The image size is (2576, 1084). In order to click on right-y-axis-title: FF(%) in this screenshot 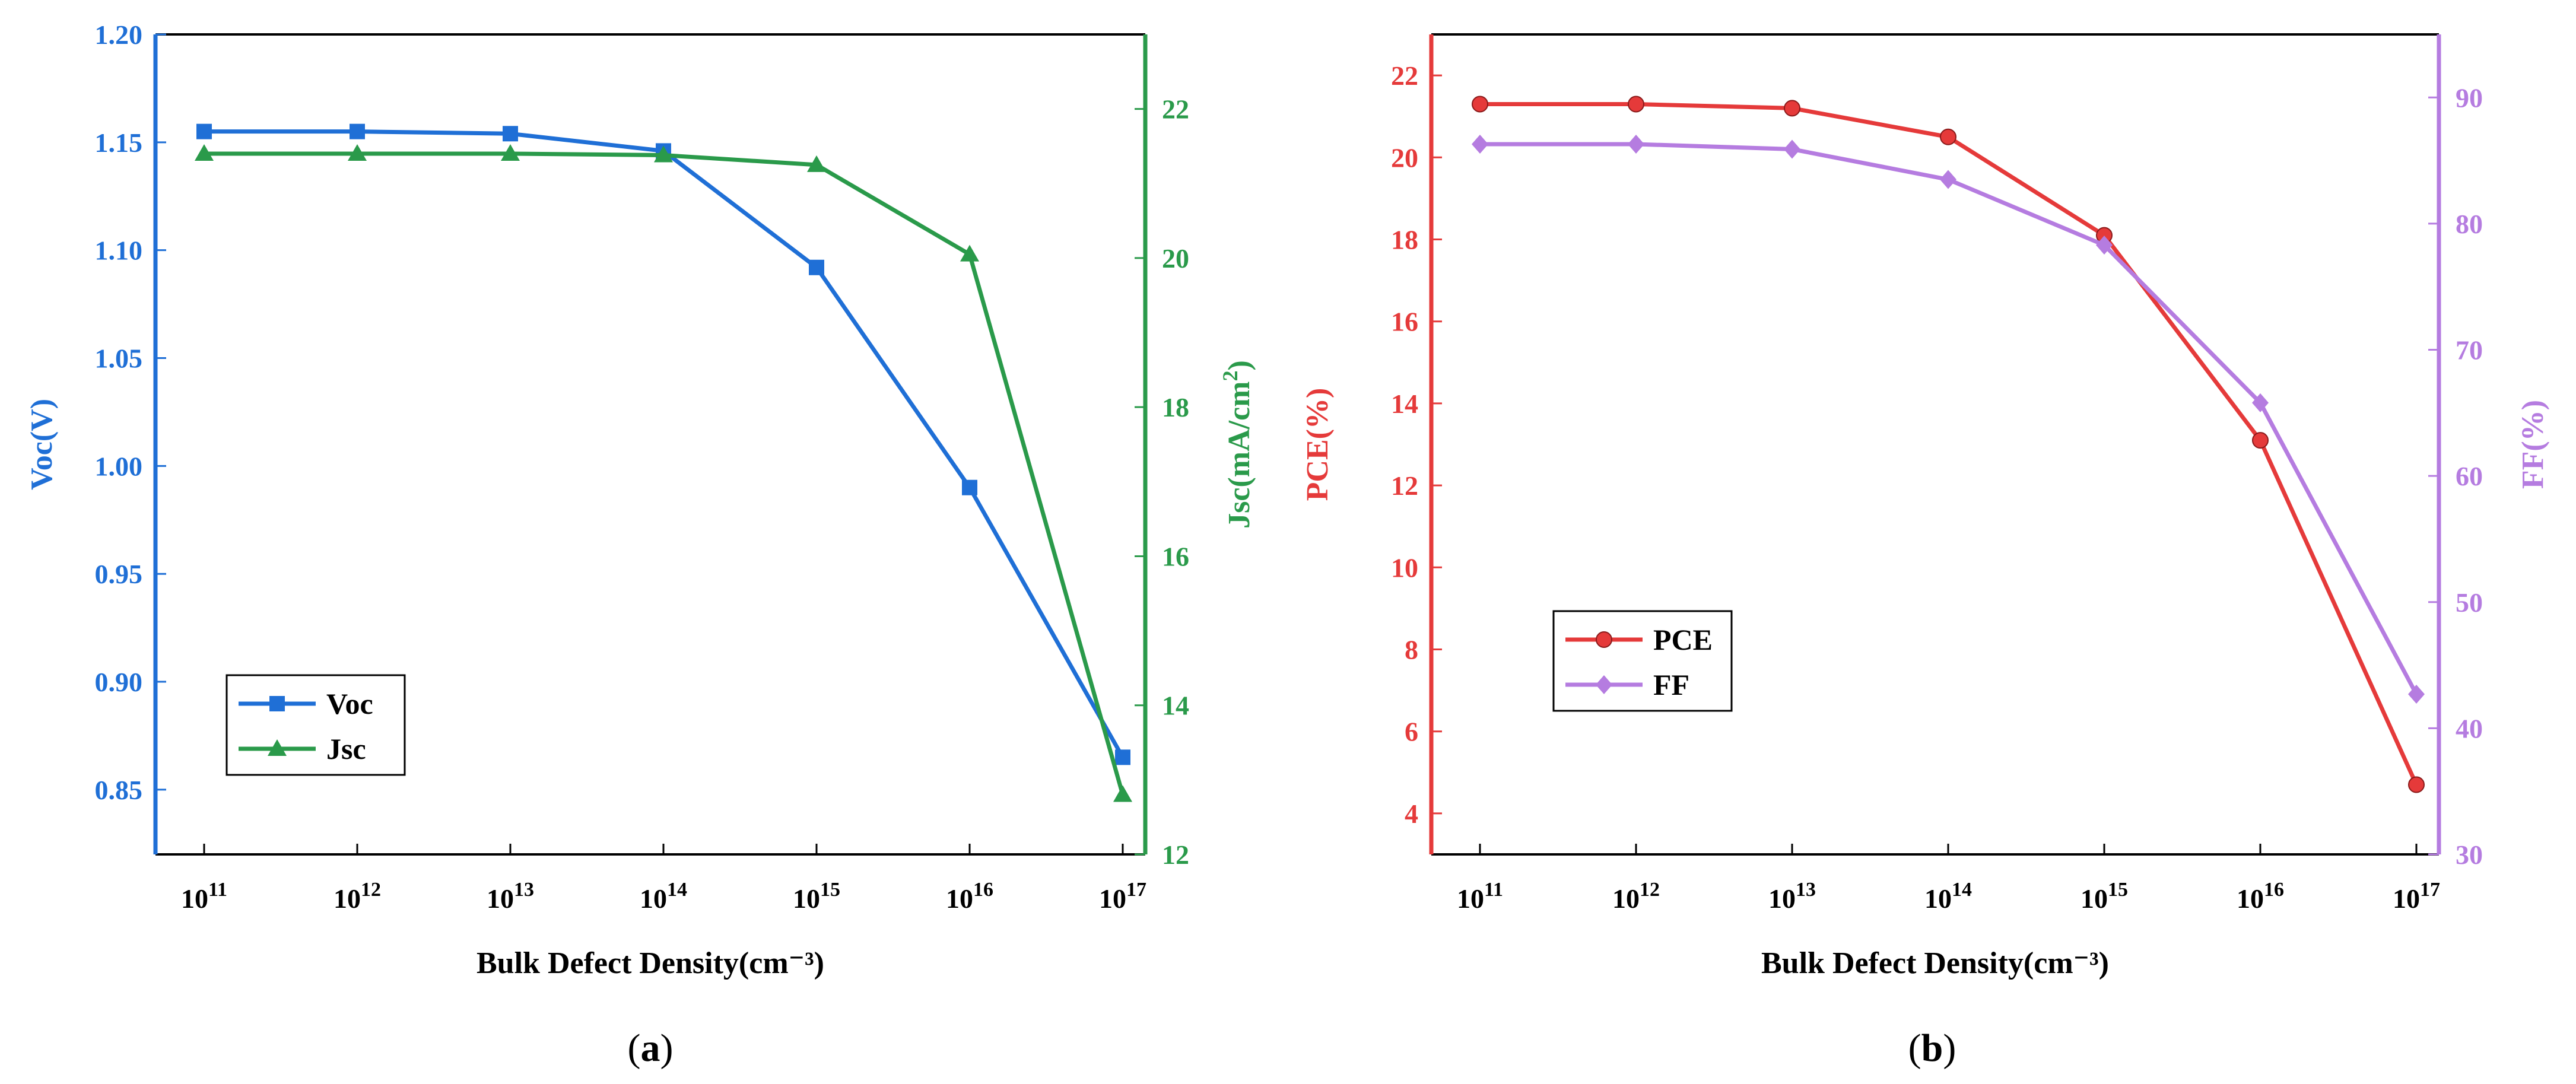, I will do `click(2533, 444)`.